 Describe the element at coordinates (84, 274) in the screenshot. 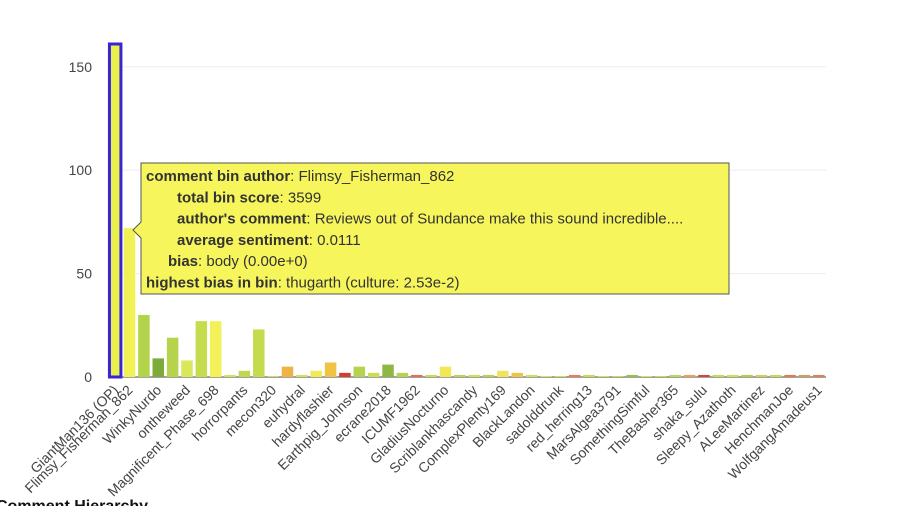

I see `y-tick-label: 50` at that location.